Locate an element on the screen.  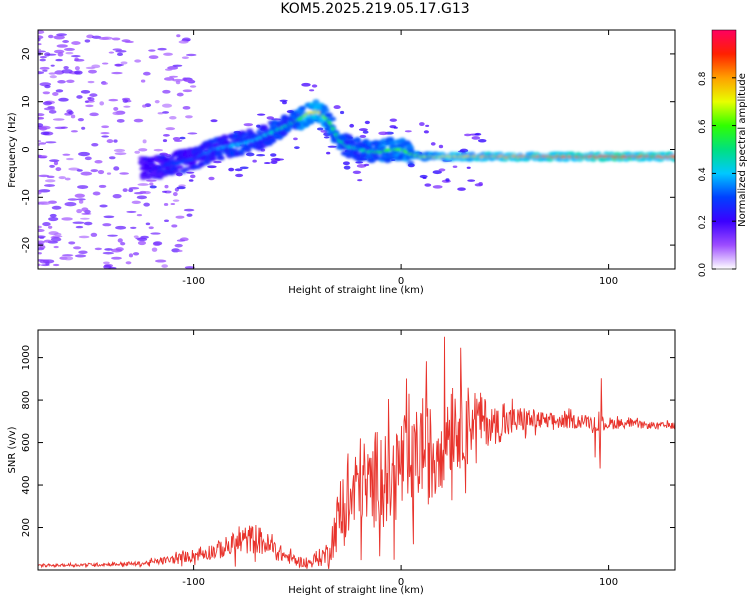
spectrogram-ridge-layer is located at coordinates (406, 140).